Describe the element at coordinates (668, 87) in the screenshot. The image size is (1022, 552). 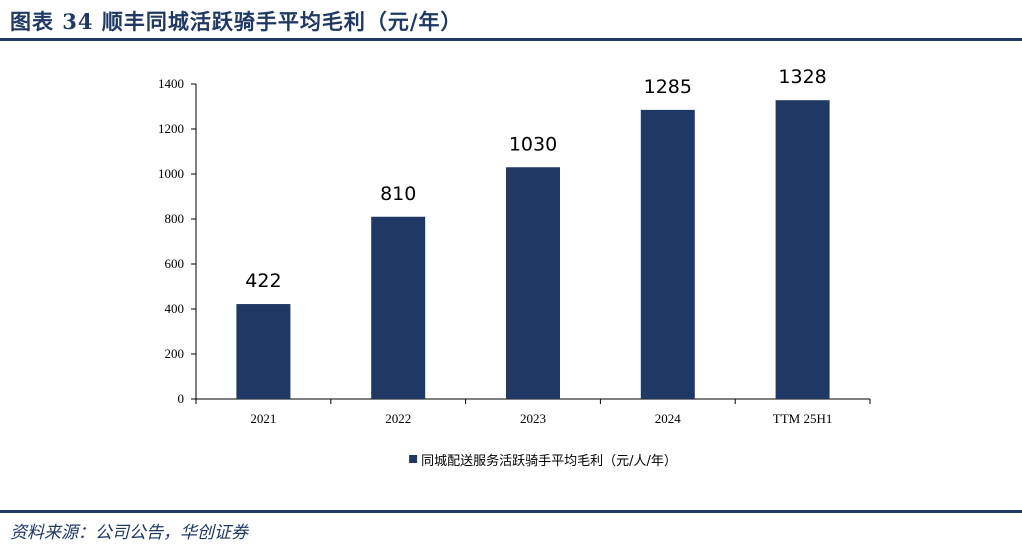
I see `data-label: 1285` at that location.